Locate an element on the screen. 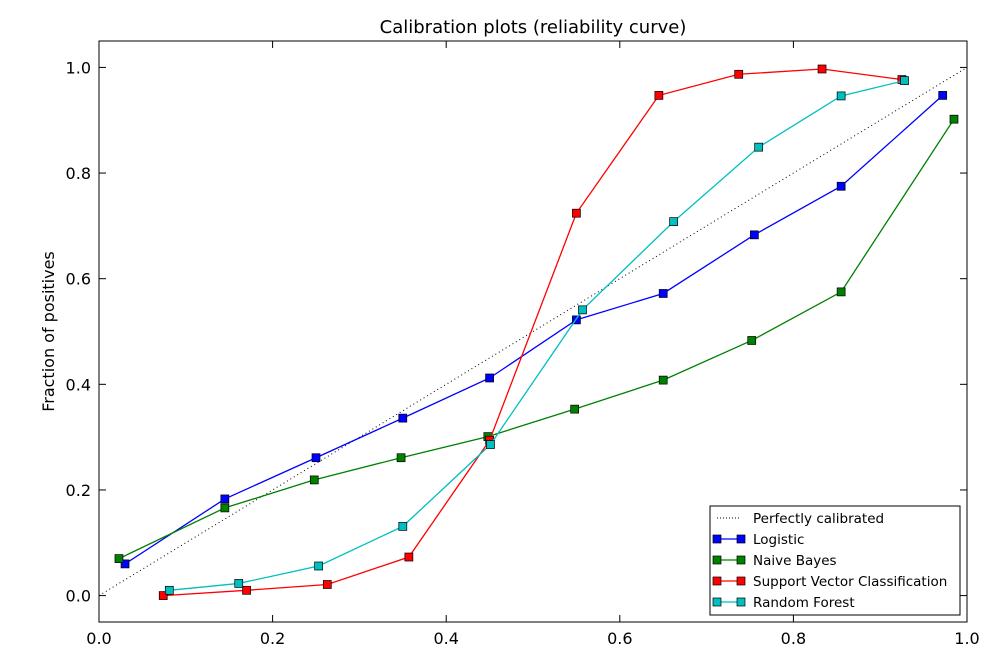  legend-entry-support-vector-classification: Support Vector Classification is located at coordinates (829, 582).